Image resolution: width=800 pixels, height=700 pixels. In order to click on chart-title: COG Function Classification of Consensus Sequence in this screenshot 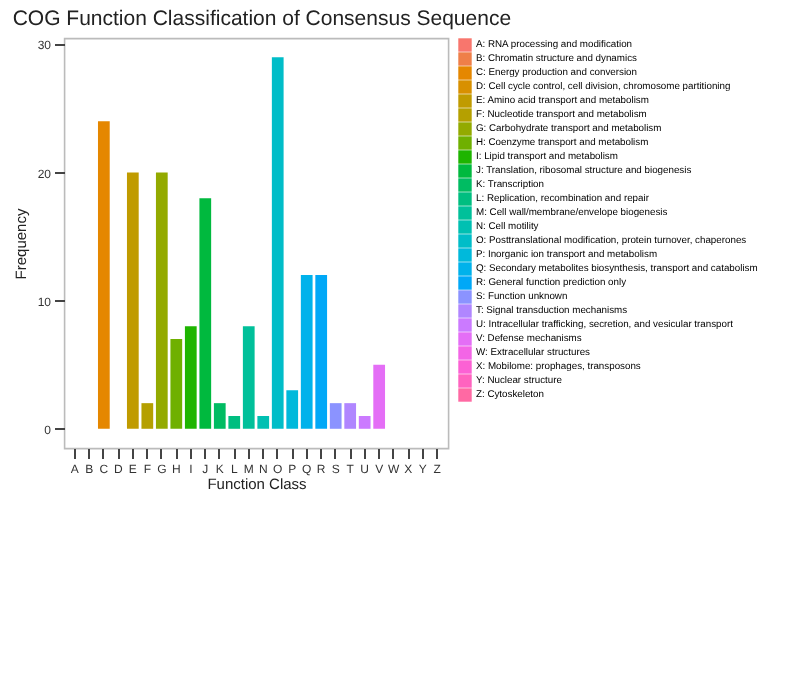, I will do `click(262, 19)`.